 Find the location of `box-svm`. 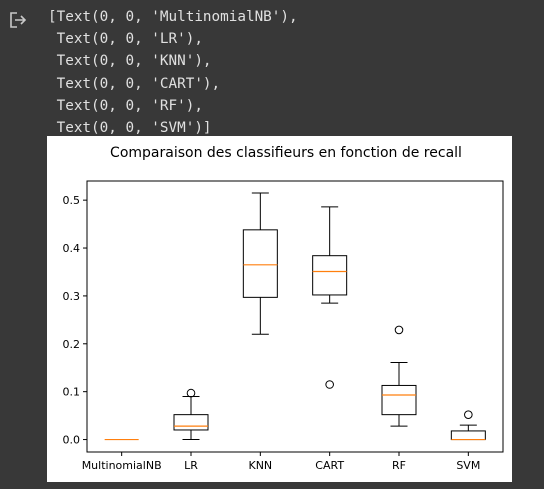

box-svm is located at coordinates (468, 435).